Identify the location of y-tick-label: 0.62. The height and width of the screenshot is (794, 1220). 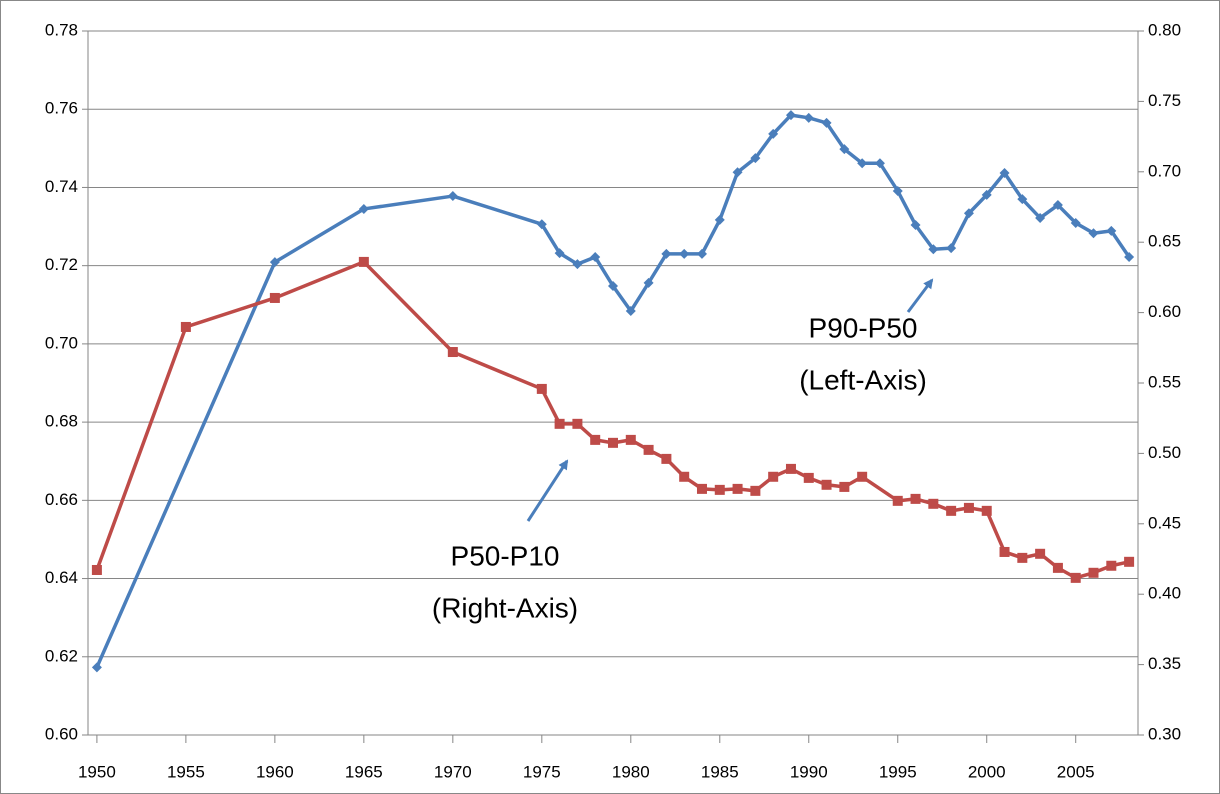
(61, 655).